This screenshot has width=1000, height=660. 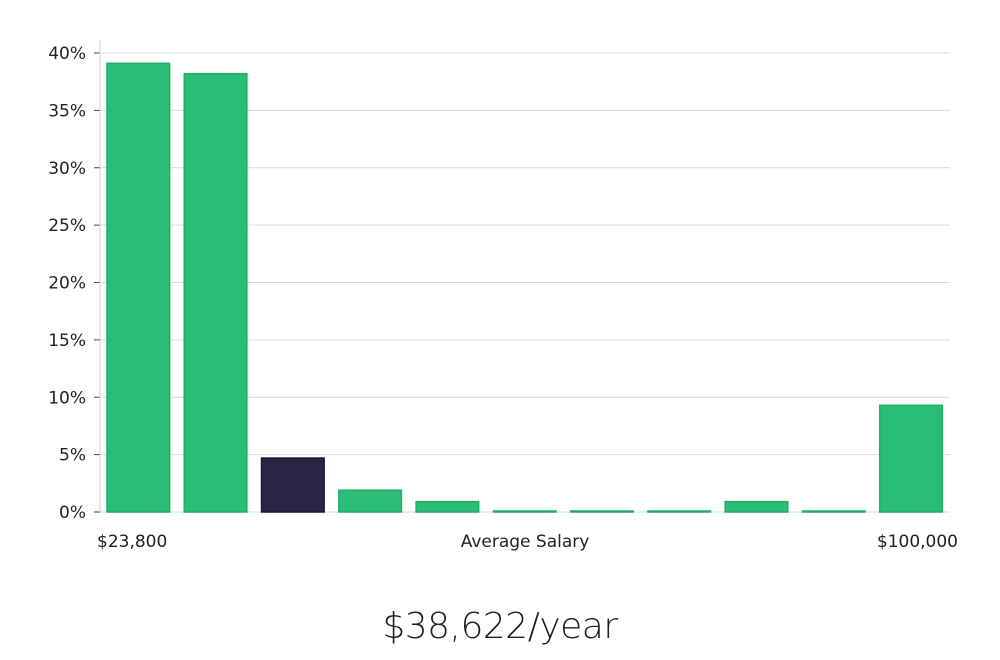 I want to click on x-min-label: $23,800, so click(x=132, y=542).